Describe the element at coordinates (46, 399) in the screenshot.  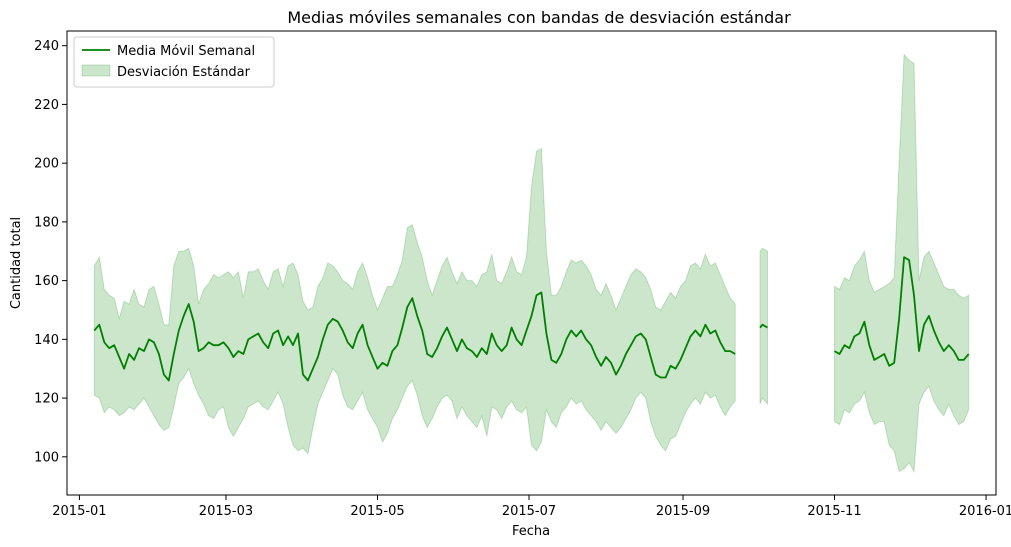
I see `y-tick-label: 120` at that location.